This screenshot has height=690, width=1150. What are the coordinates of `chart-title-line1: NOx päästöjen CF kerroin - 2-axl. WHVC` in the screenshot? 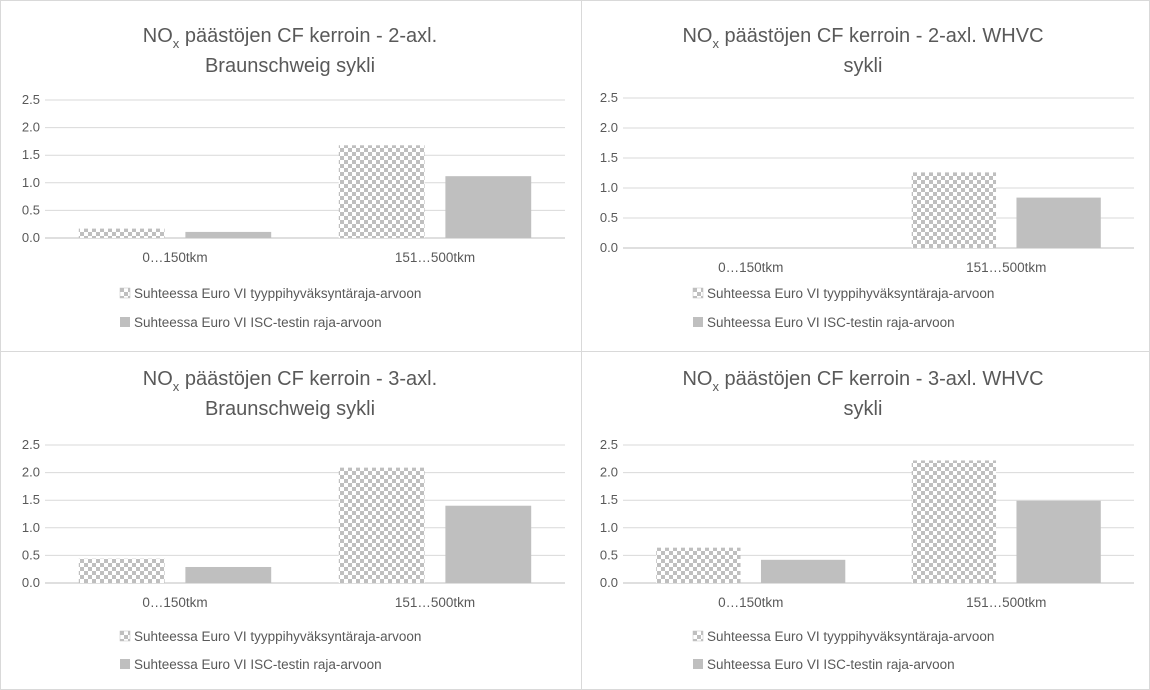 It's located at (862, 38).